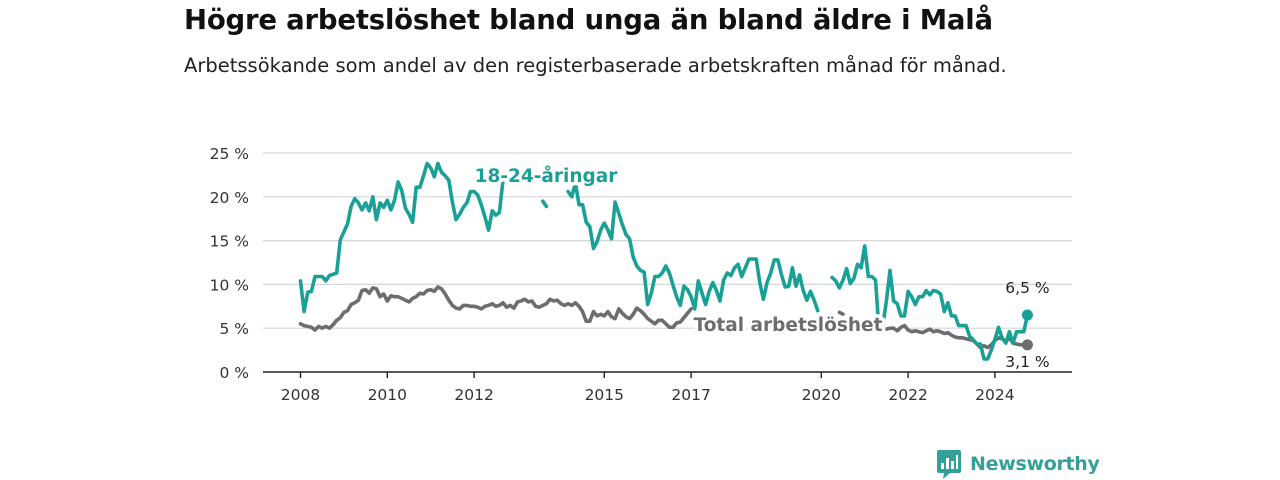 Image resolution: width=1280 pixels, height=480 pixels. I want to click on y-tick-label: 5 %, so click(234, 329).